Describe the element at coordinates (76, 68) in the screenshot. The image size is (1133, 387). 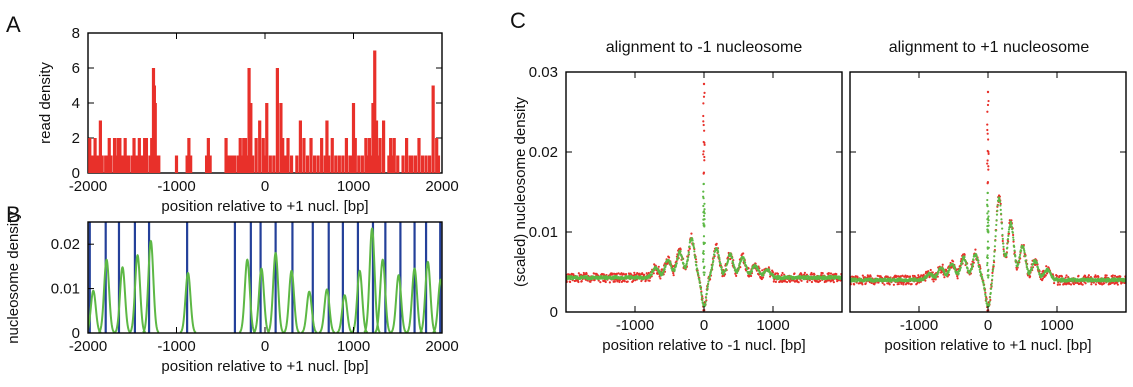
I see `y-tick-label: 6` at that location.